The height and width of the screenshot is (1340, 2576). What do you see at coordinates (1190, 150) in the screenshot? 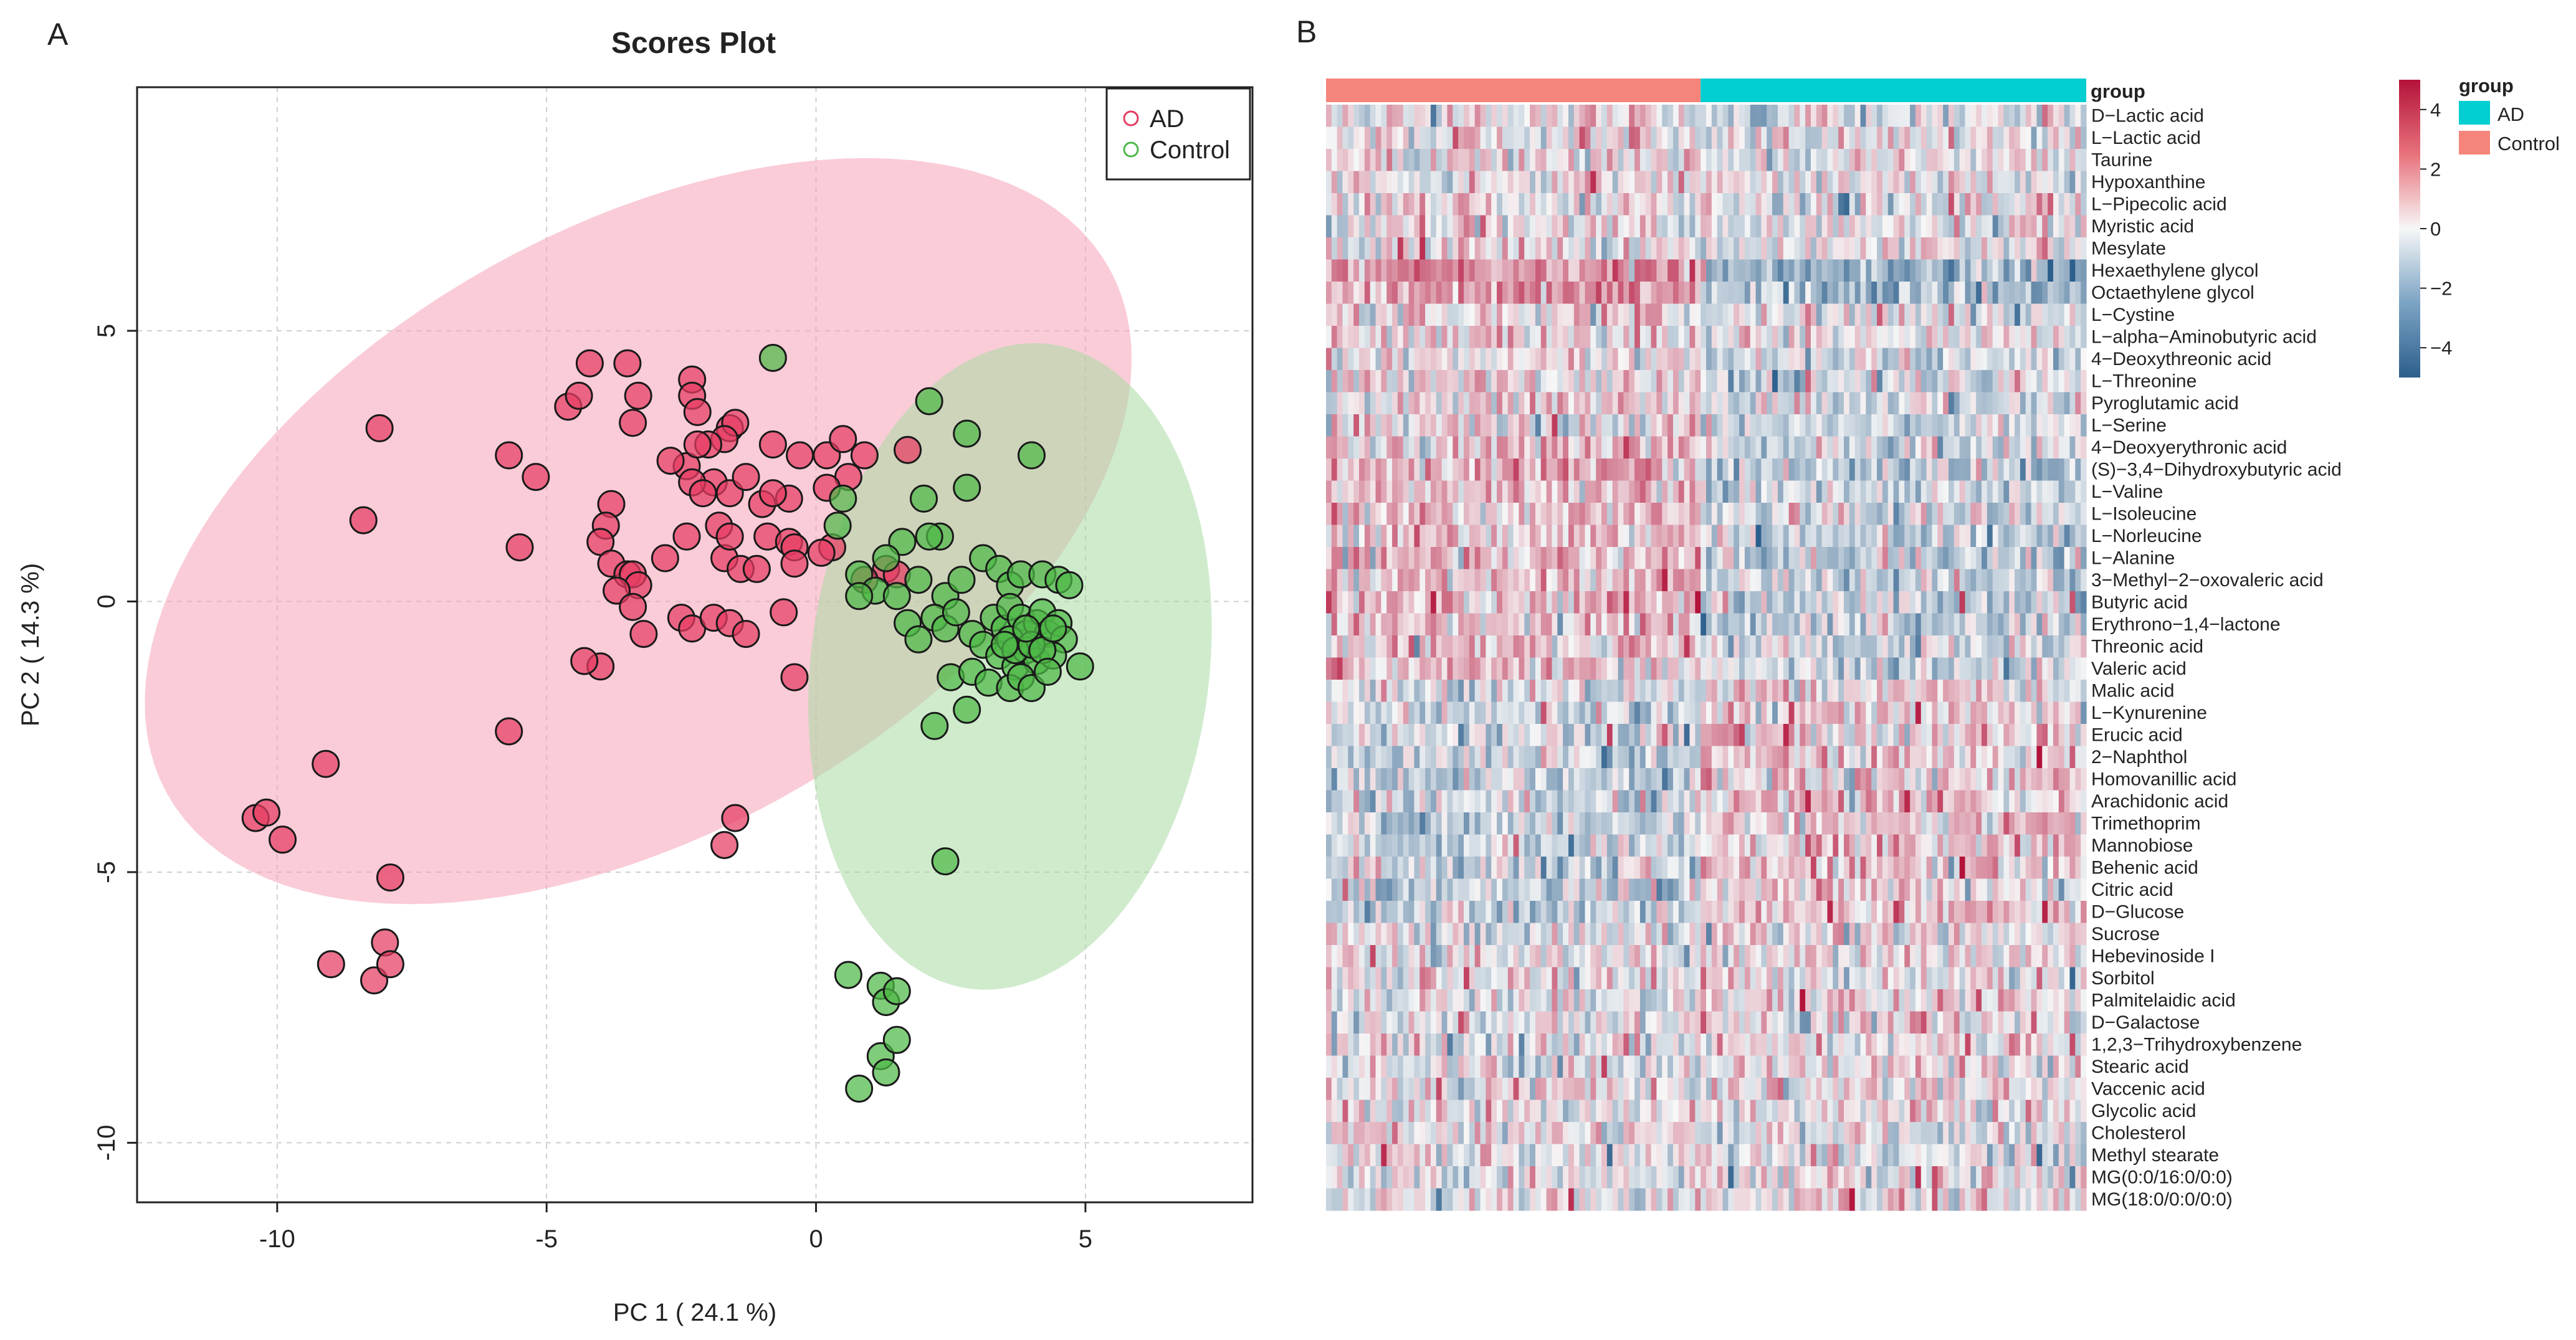
I see `legend-control-label: Control` at bounding box center [1190, 150].